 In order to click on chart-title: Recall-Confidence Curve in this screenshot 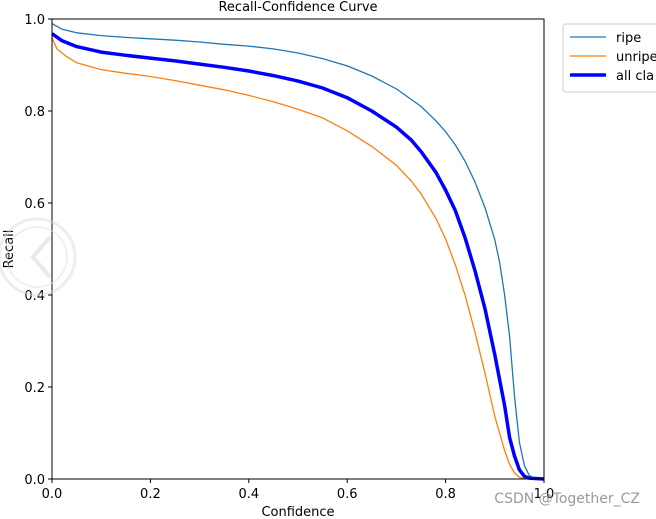, I will do `click(297, 7)`.